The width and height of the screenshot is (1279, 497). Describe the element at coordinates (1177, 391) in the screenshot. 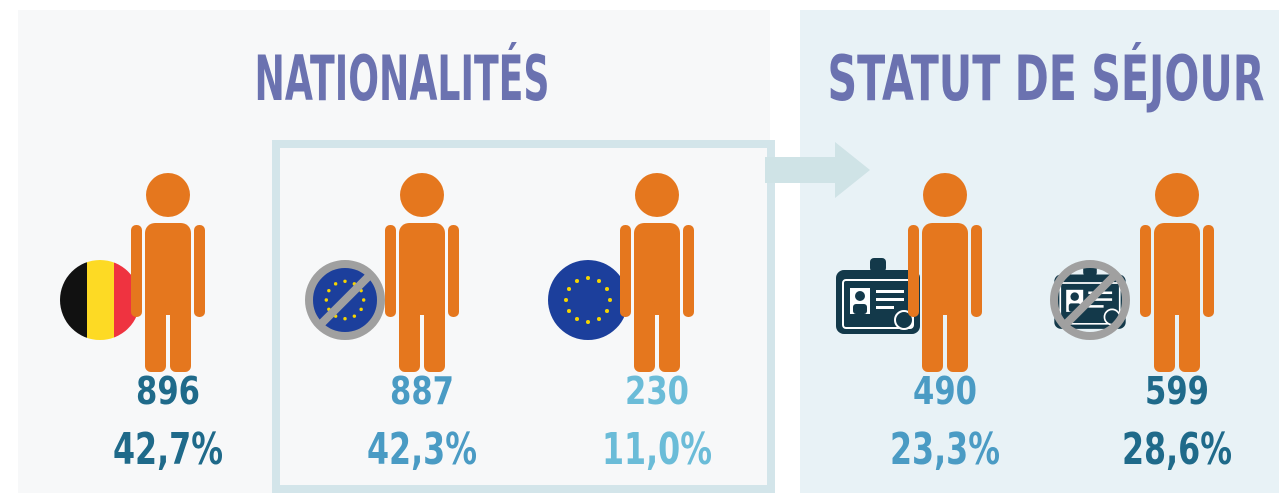

I see `count: 599` at that location.